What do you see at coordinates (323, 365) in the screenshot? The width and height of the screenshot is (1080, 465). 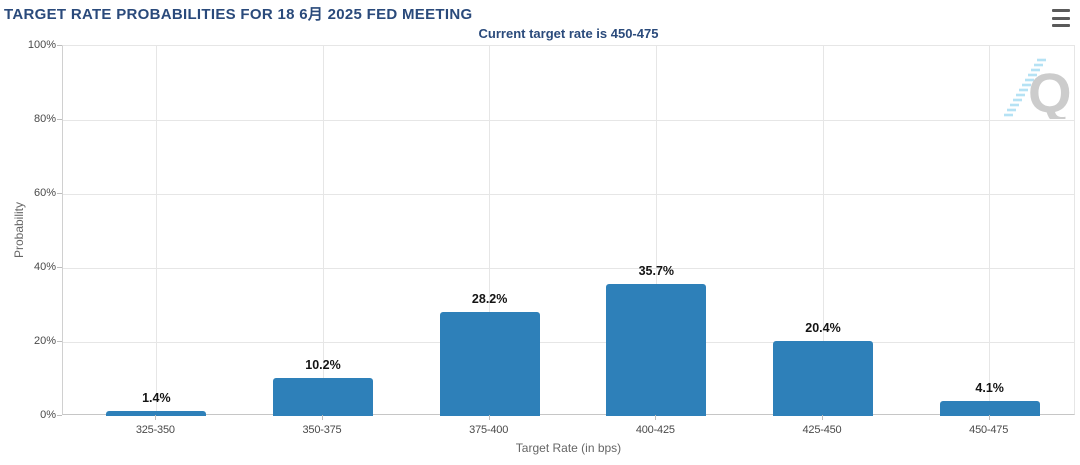 I see `bar-value-label: 10.2%` at bounding box center [323, 365].